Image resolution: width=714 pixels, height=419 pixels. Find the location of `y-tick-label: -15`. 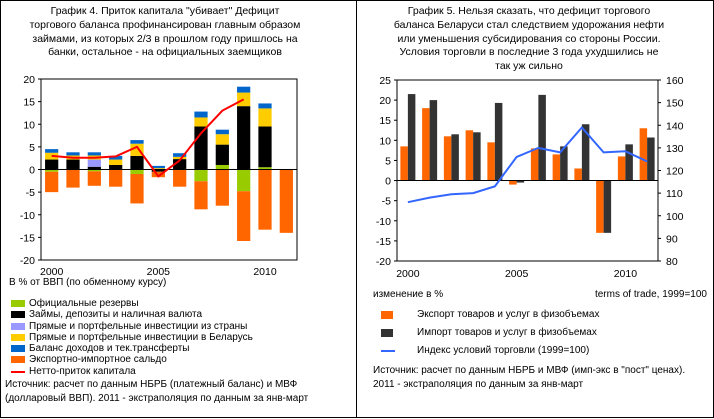

y-tick-label: -15 is located at coordinates (27, 238).